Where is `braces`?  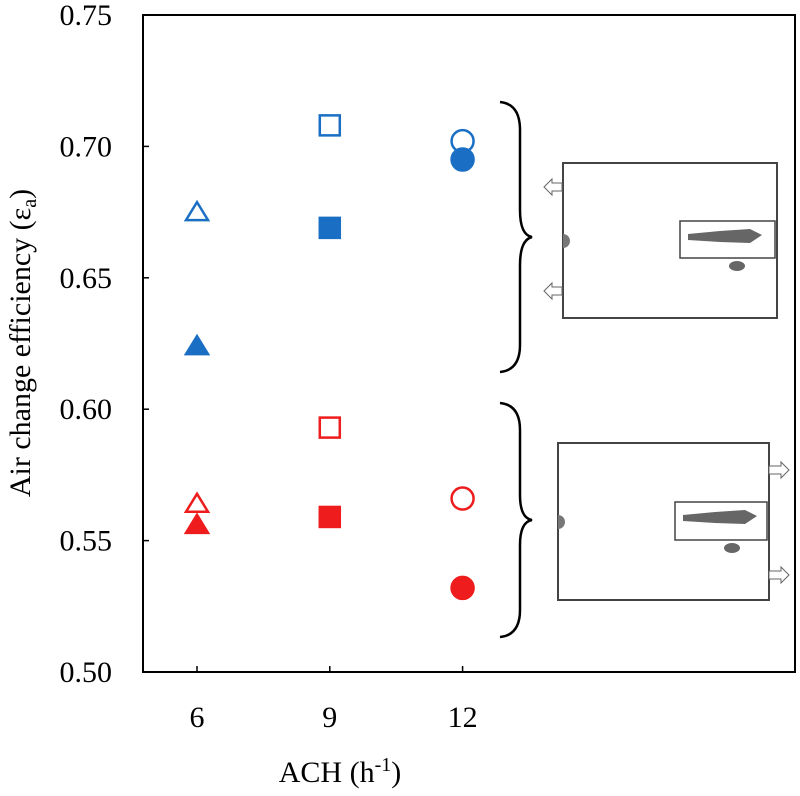
braces is located at coordinates (516, 369).